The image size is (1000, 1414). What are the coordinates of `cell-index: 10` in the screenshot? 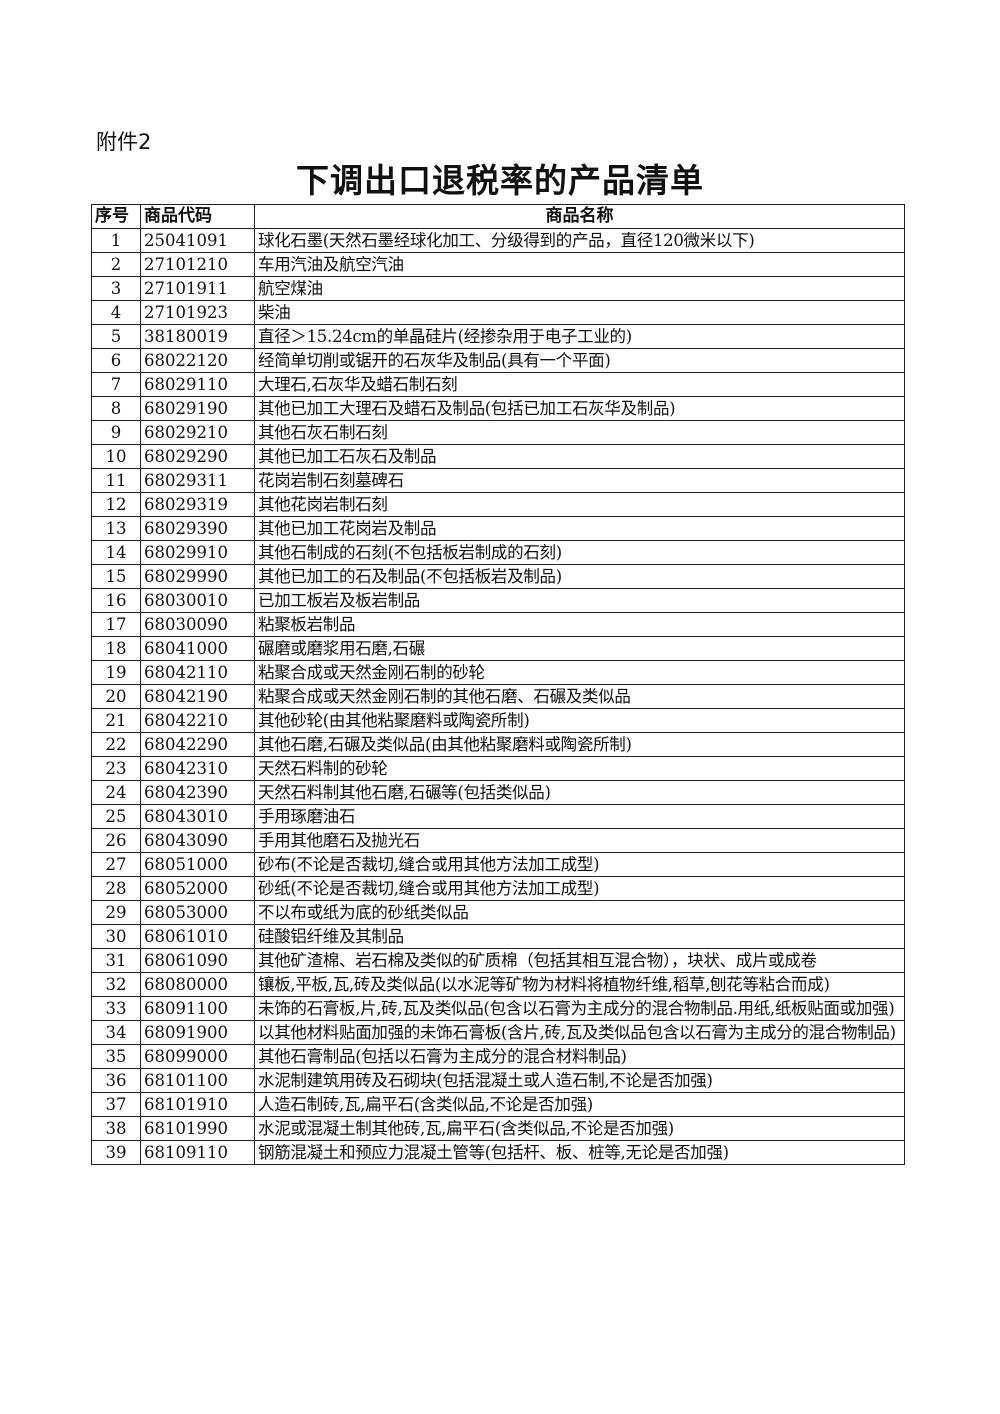 It's located at (116, 456).